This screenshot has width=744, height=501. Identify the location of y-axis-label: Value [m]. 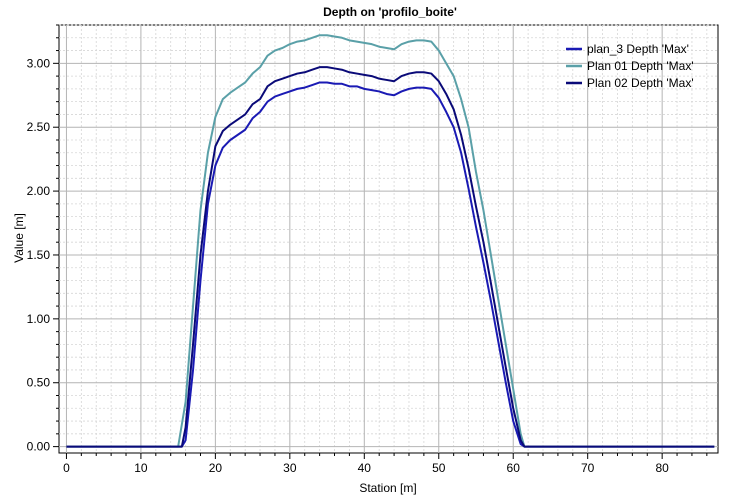
(19, 238).